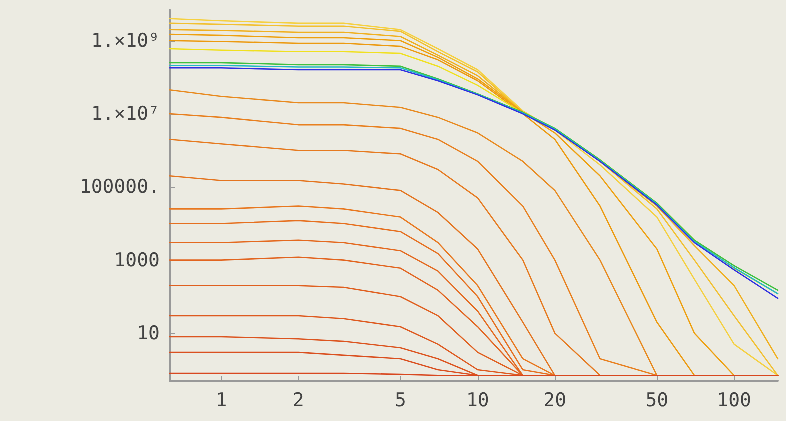  I want to click on x-tick-label: 1, so click(222, 401).